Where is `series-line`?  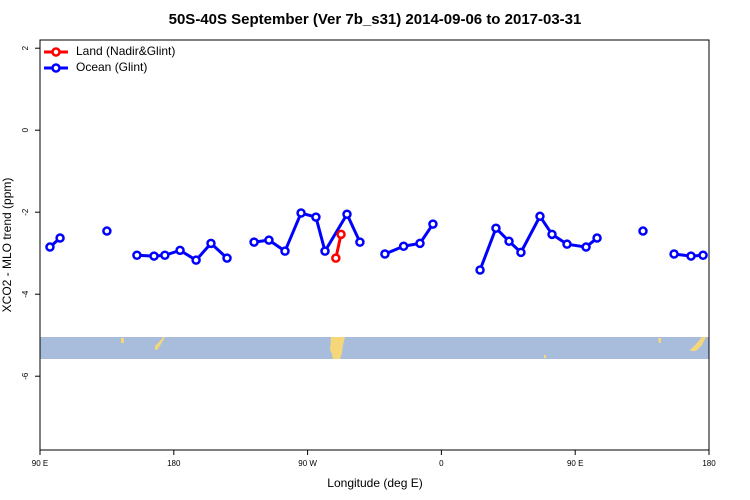 series-line is located at coordinates (376, 241).